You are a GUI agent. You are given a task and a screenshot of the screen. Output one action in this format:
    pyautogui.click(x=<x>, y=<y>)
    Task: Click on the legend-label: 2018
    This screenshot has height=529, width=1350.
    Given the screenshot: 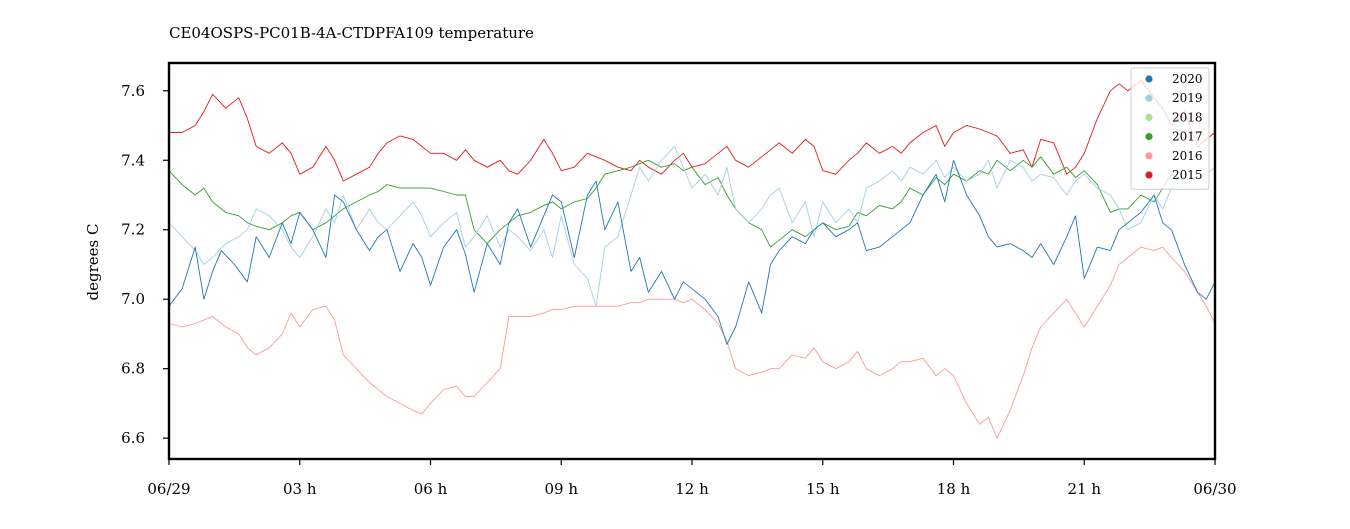 What is the action you would take?
    pyautogui.click(x=1187, y=117)
    